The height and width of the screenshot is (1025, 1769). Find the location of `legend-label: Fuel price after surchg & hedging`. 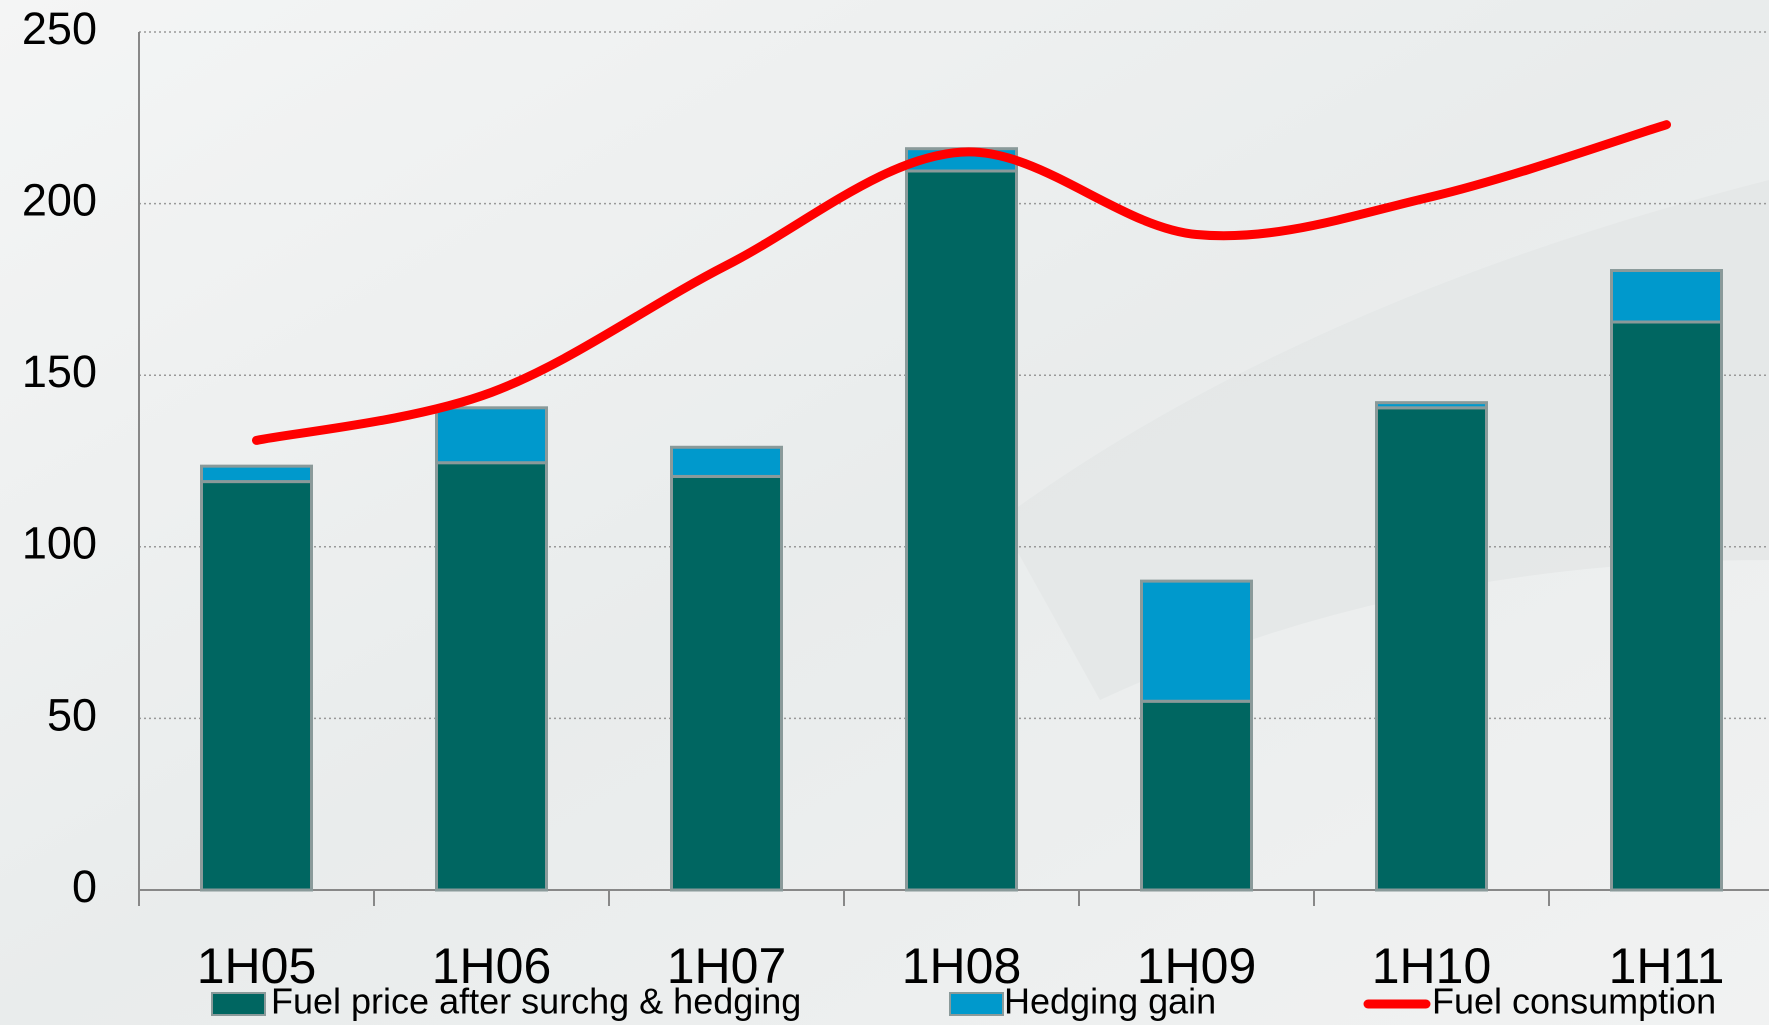

legend-label: Fuel price after surchg & hedging is located at coordinates (536, 1001).